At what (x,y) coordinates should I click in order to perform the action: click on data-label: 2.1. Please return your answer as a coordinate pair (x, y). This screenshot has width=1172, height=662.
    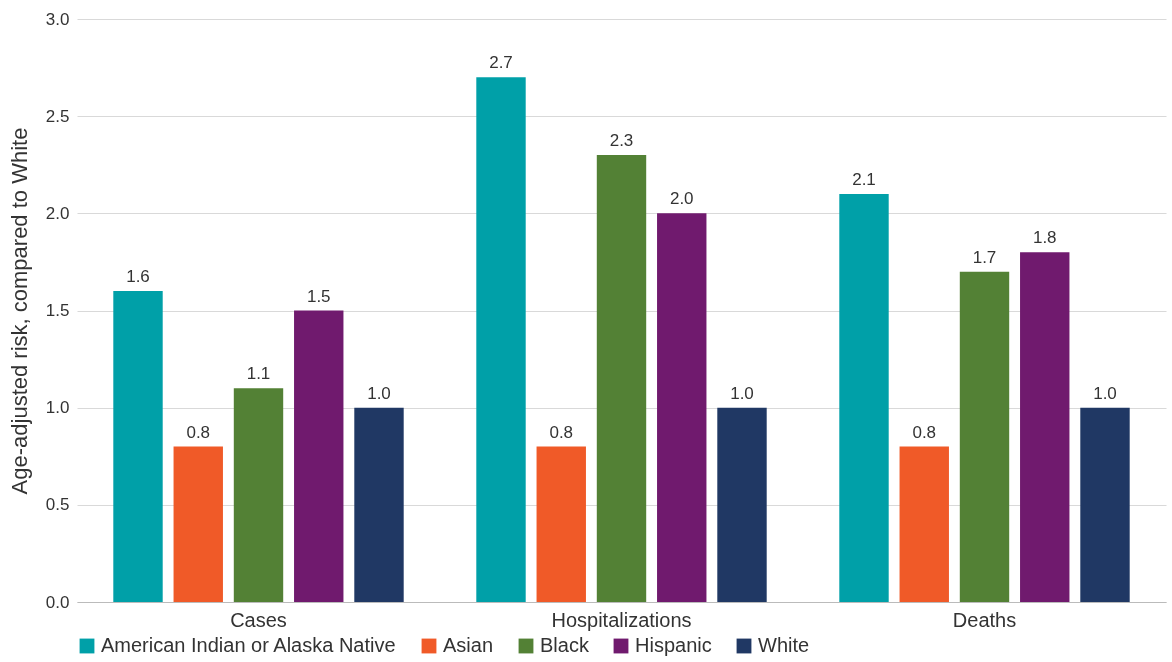
    Looking at the image, I should click on (864, 179).